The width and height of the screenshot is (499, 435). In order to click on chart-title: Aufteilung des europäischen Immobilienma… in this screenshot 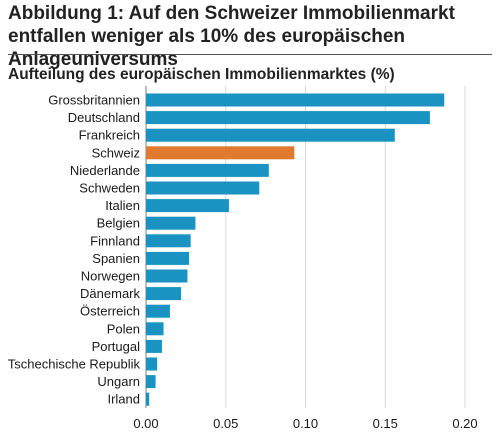, I will do `click(201, 74)`.